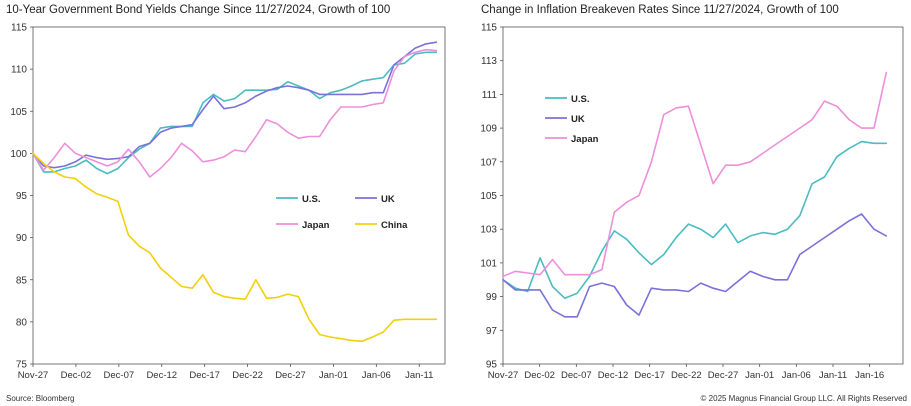 This screenshot has height=406, width=911. I want to click on y-tick-label: 110, so click(19, 70).